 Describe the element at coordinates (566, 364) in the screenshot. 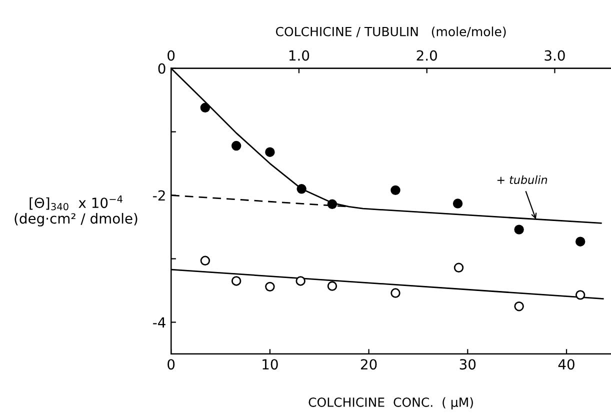

I see `x-tick-label: 40` at that location.